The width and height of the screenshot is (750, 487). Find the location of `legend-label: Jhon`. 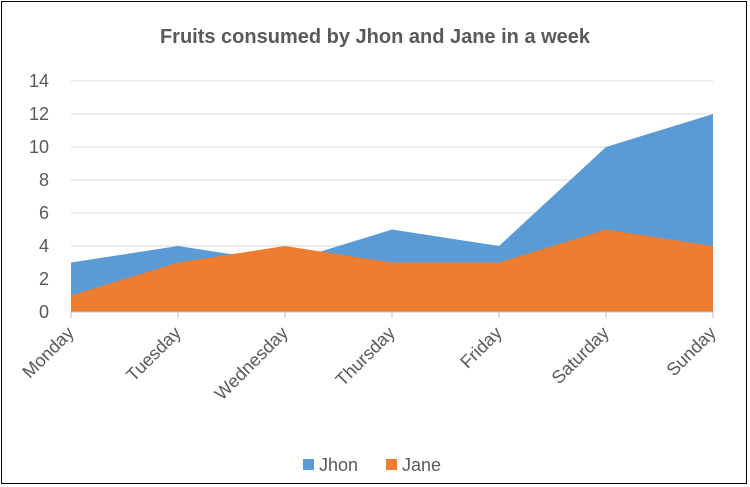

legend-label: Jhon is located at coordinates (338, 465).